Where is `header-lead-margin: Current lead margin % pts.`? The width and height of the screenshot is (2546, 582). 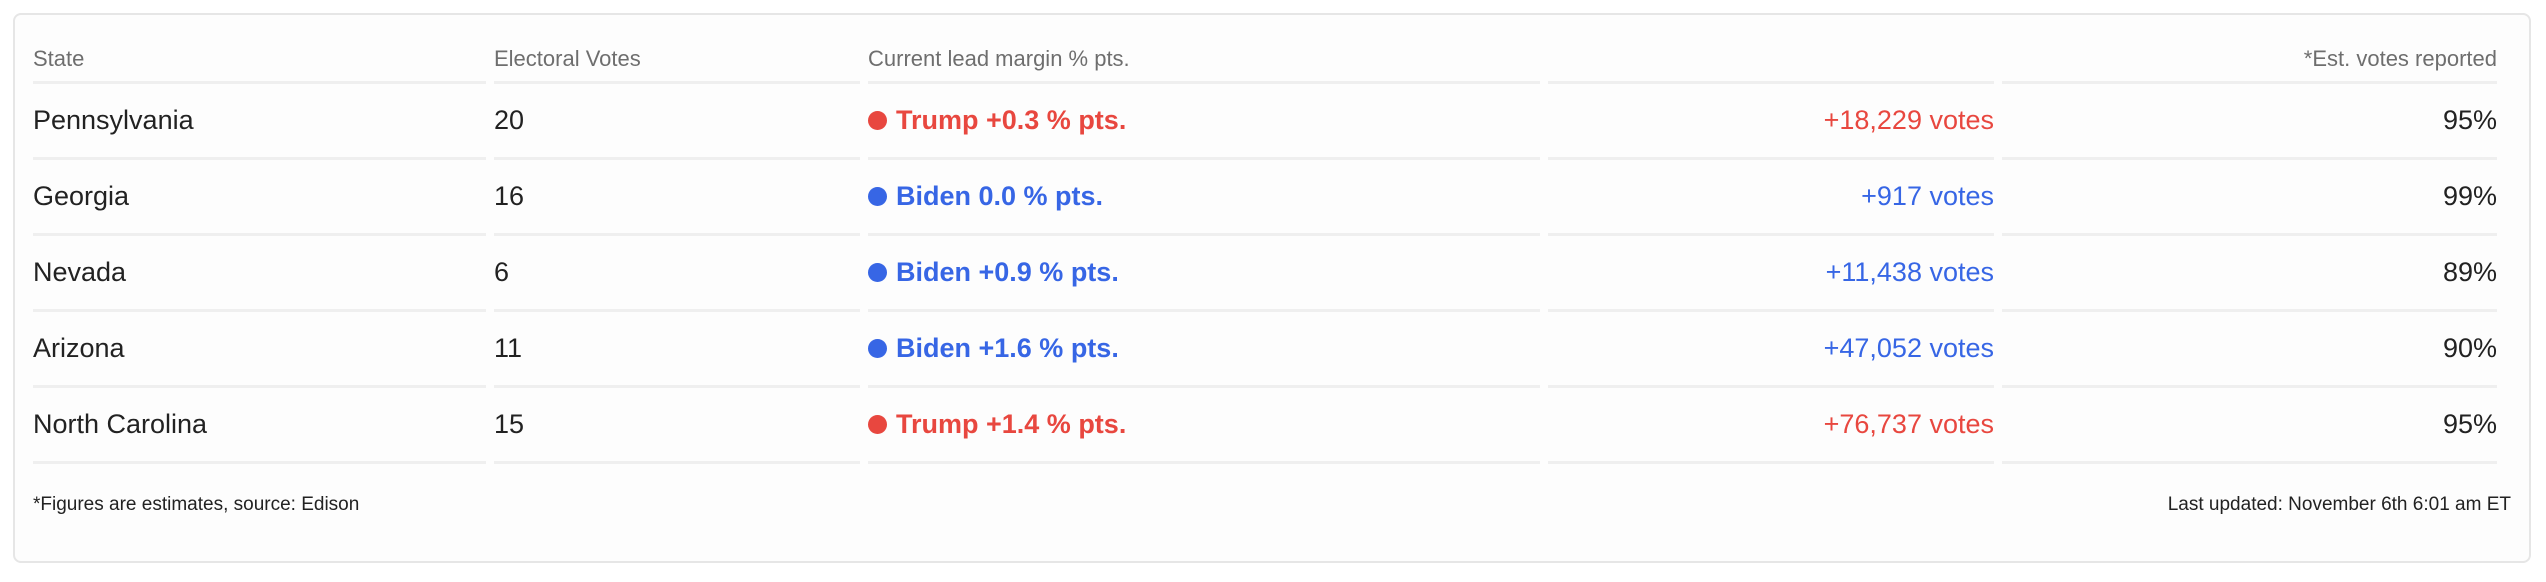 header-lead-margin: Current lead margin % pts. is located at coordinates (1204, 60).